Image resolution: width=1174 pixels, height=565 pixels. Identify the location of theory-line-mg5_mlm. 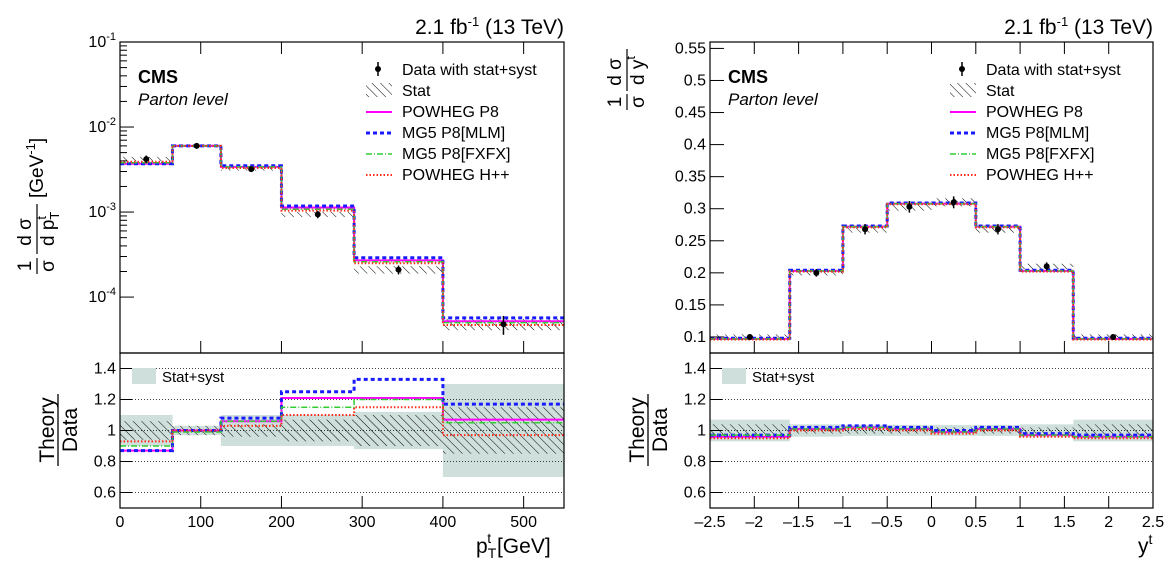
(931, 270).